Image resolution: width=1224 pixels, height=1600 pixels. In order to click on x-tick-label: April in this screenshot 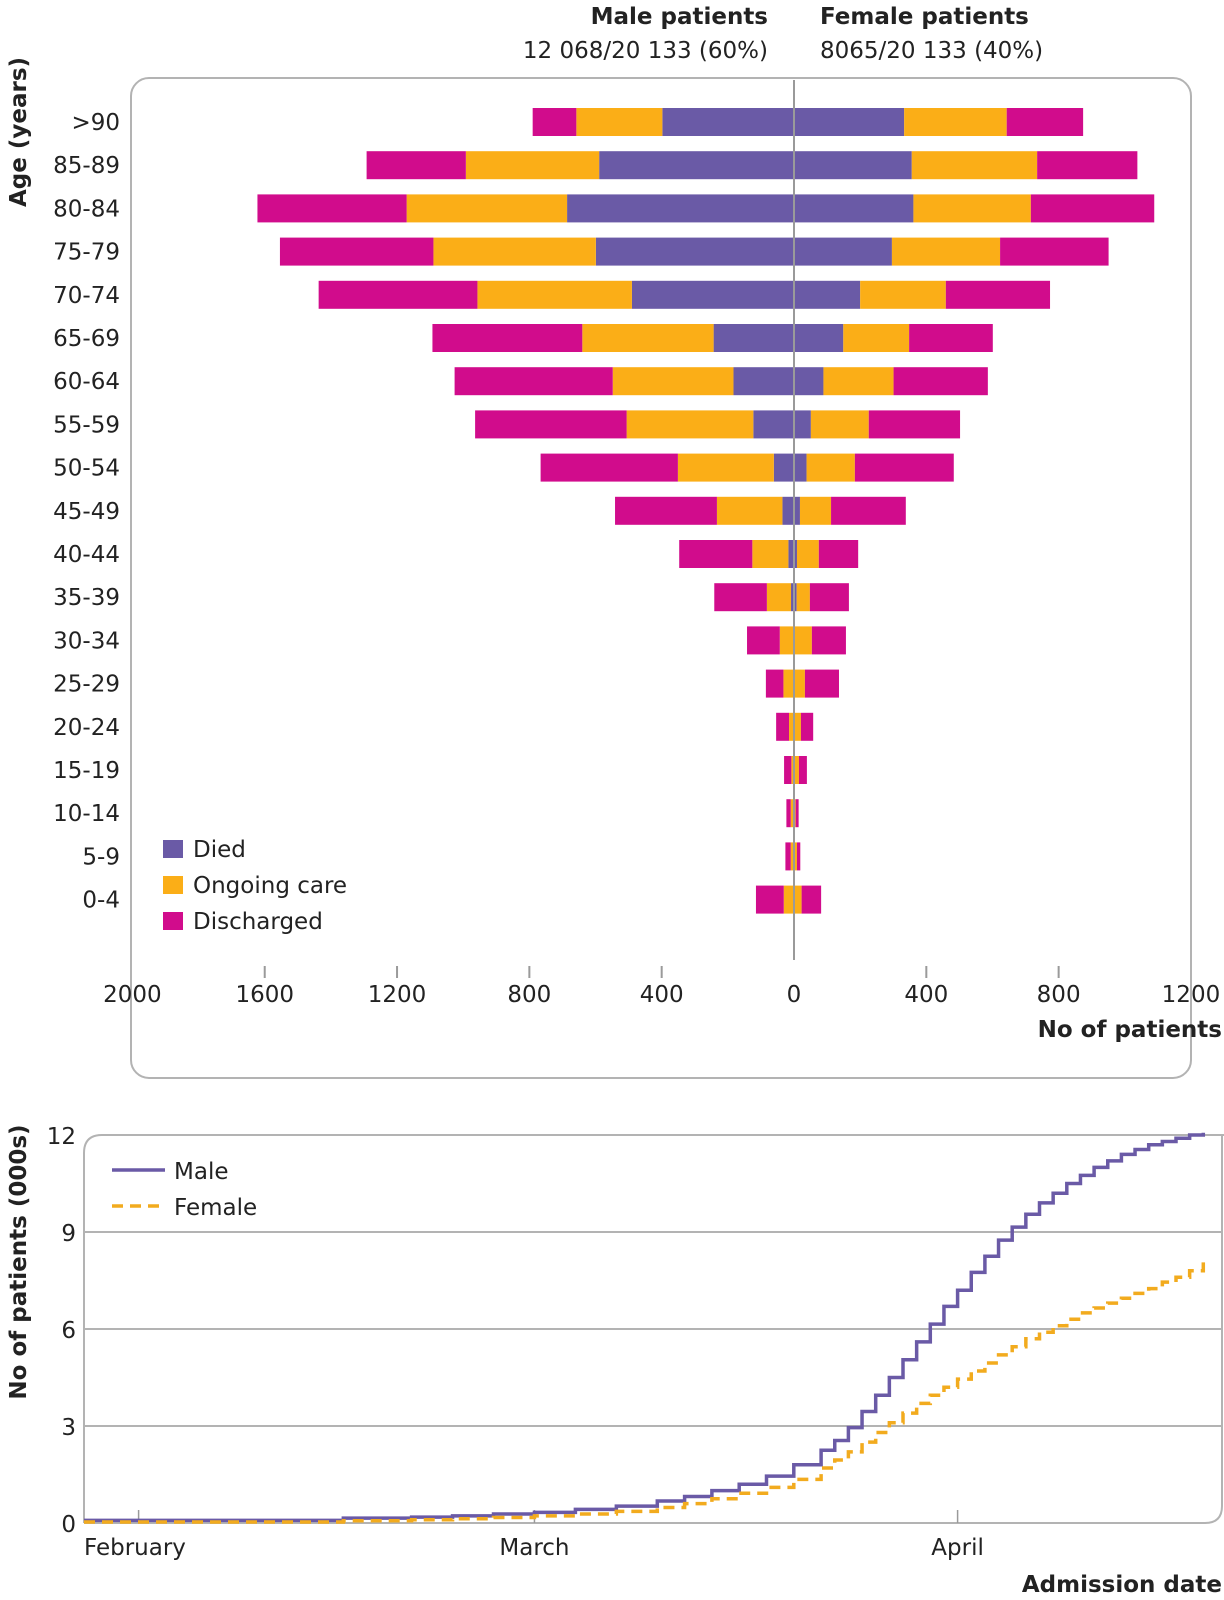, I will do `click(957, 1548)`.